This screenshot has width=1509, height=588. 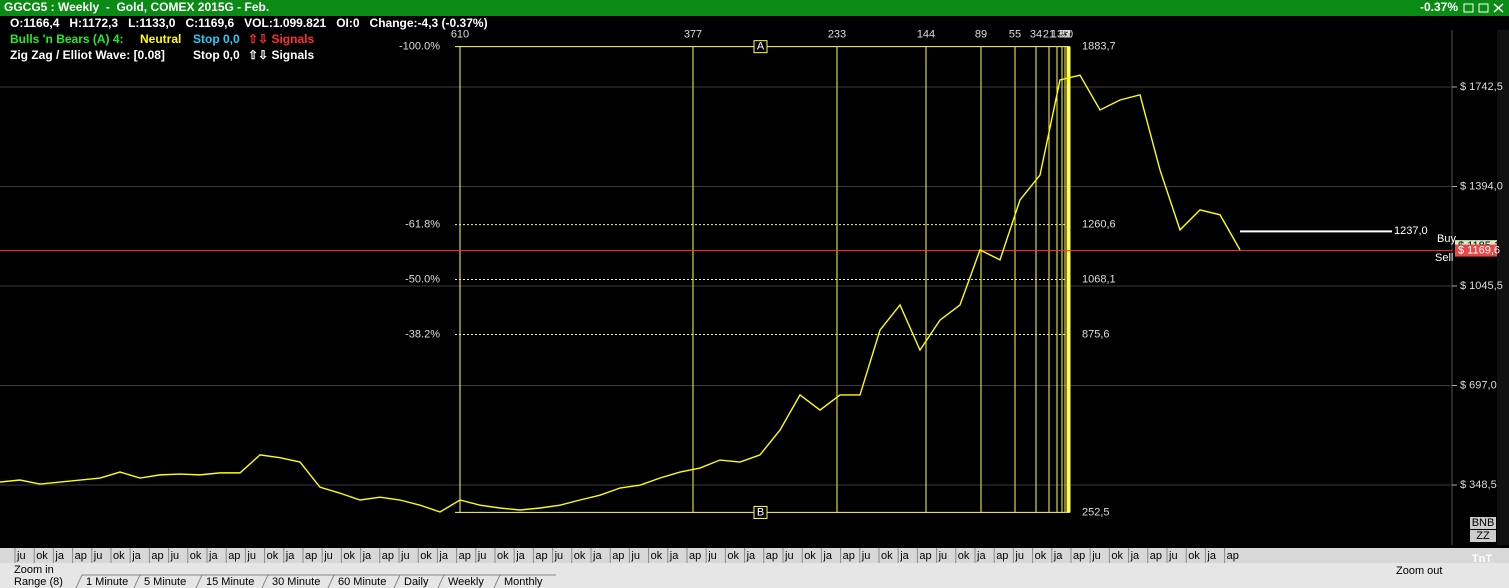 What do you see at coordinates (230, 582) in the screenshot?
I see `interval-tab: 15 Minute` at bounding box center [230, 582].